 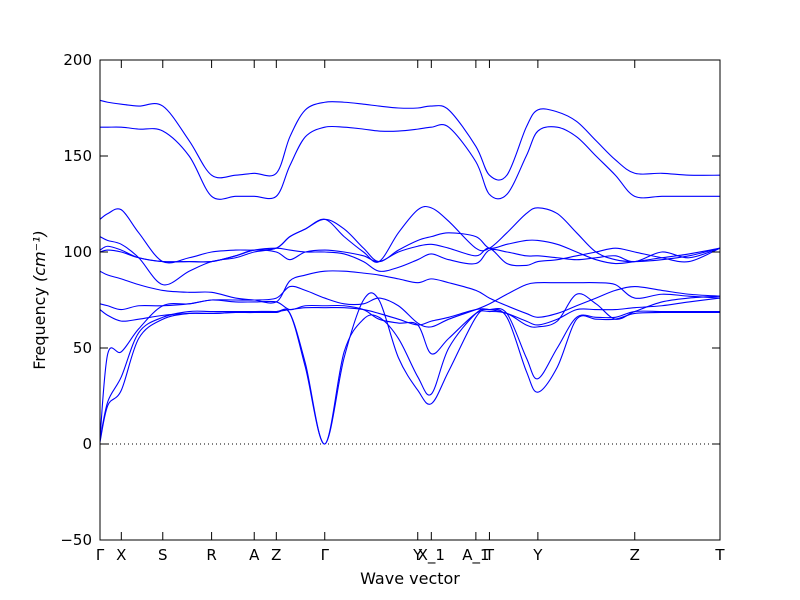 What do you see at coordinates (475, 555) in the screenshot?
I see `x-tick-label: A_1` at bounding box center [475, 555].